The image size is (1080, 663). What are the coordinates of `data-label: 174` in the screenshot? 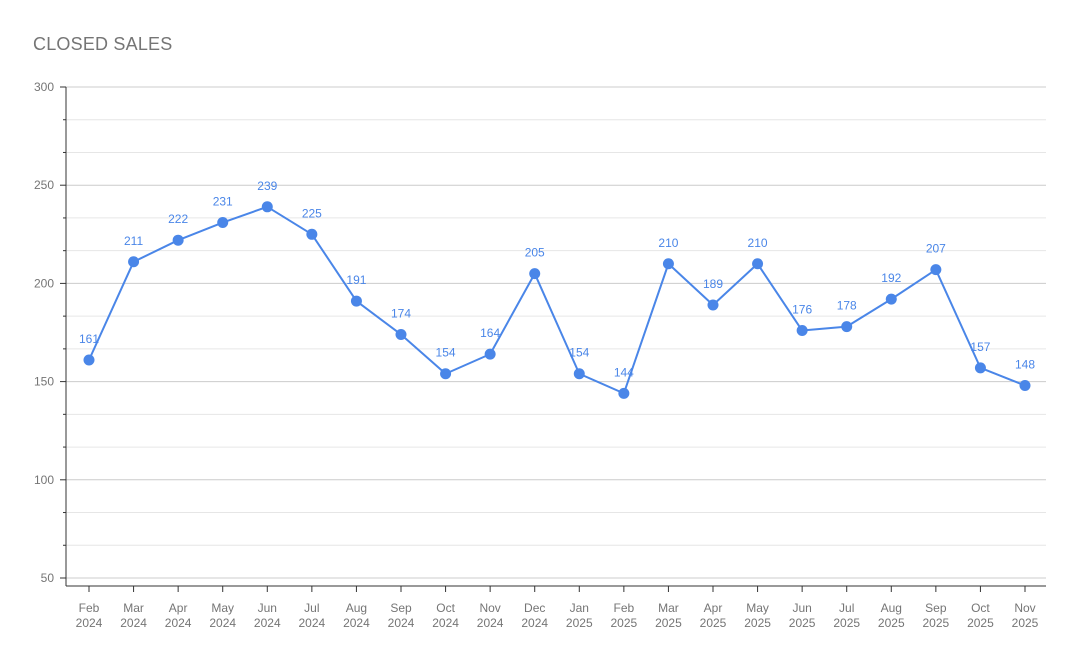 It's located at (401, 313).